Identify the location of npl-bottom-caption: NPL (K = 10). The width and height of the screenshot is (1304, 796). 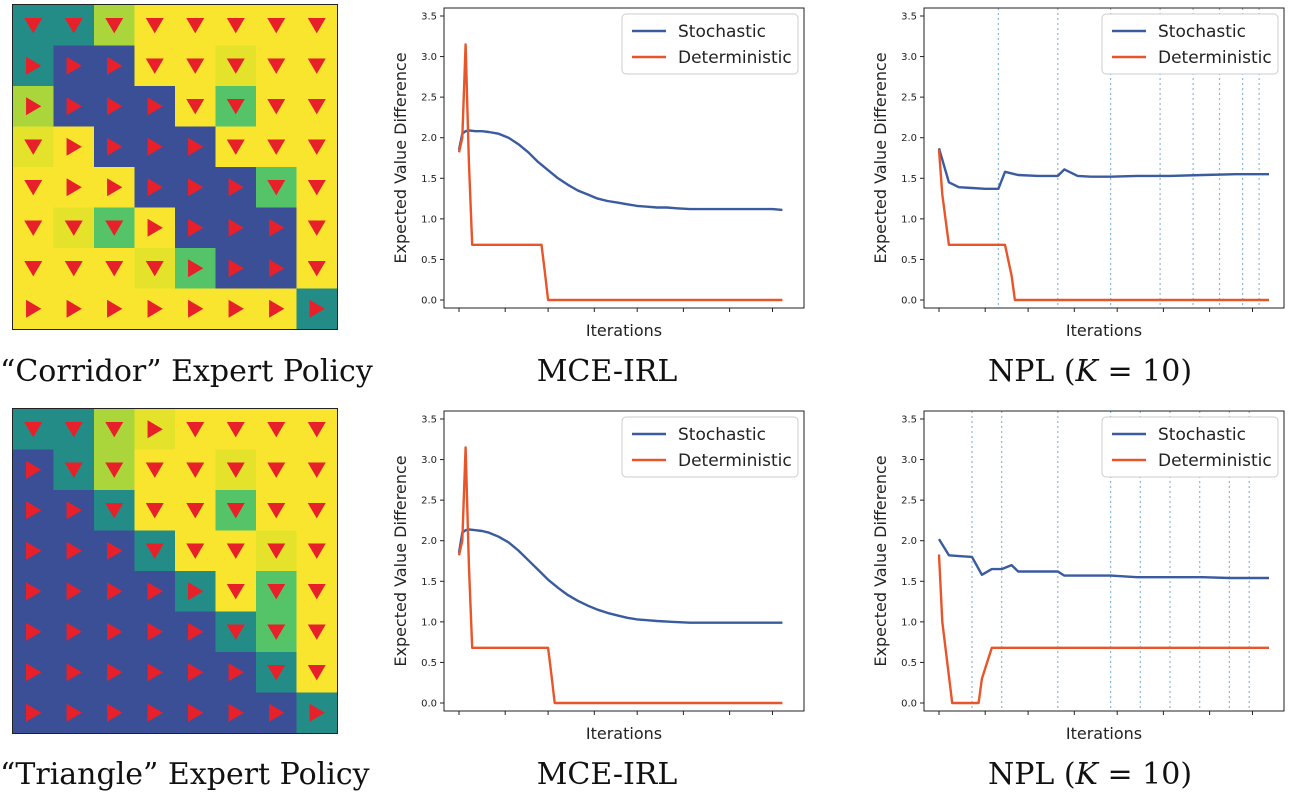
(1090, 774).